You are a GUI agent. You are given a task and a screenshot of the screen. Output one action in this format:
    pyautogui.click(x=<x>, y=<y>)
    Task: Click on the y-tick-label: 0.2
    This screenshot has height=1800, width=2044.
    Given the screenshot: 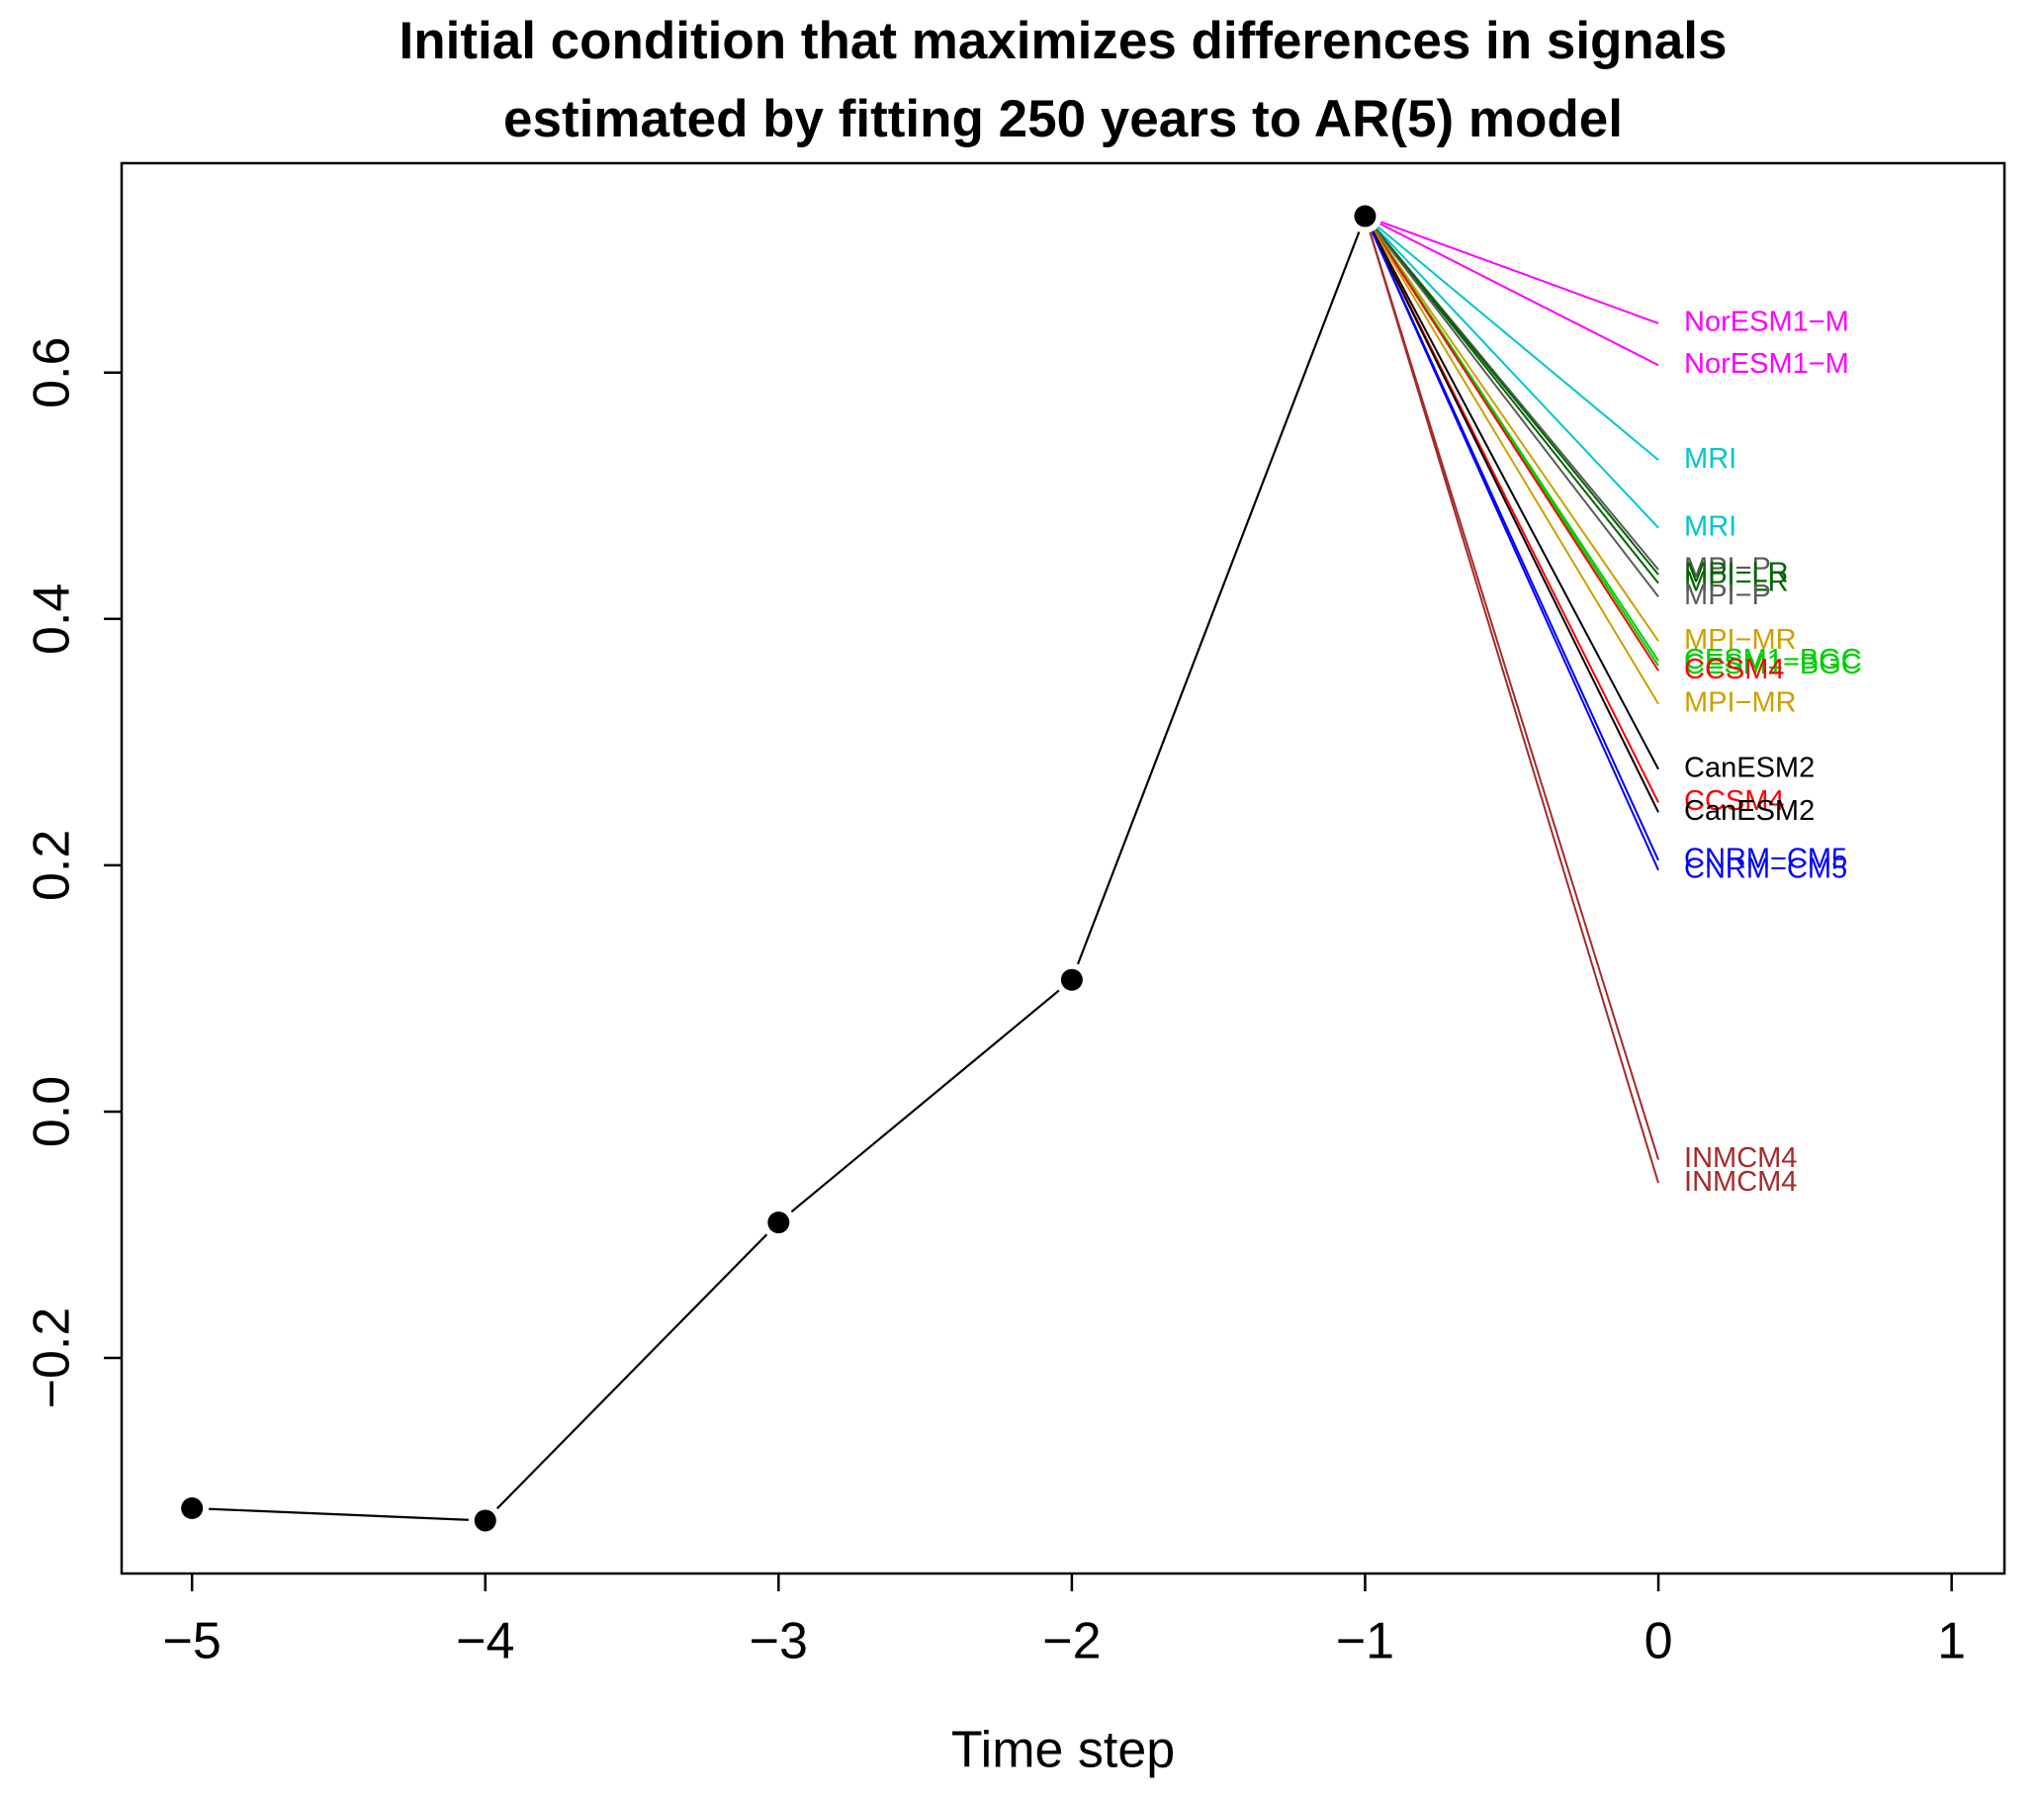 What is the action you would take?
    pyautogui.click(x=52, y=865)
    